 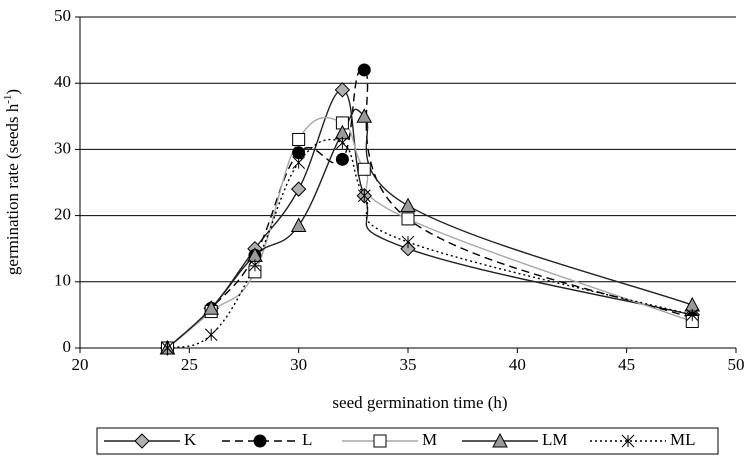 I want to click on y-tick-label: 30, so click(x=62, y=147).